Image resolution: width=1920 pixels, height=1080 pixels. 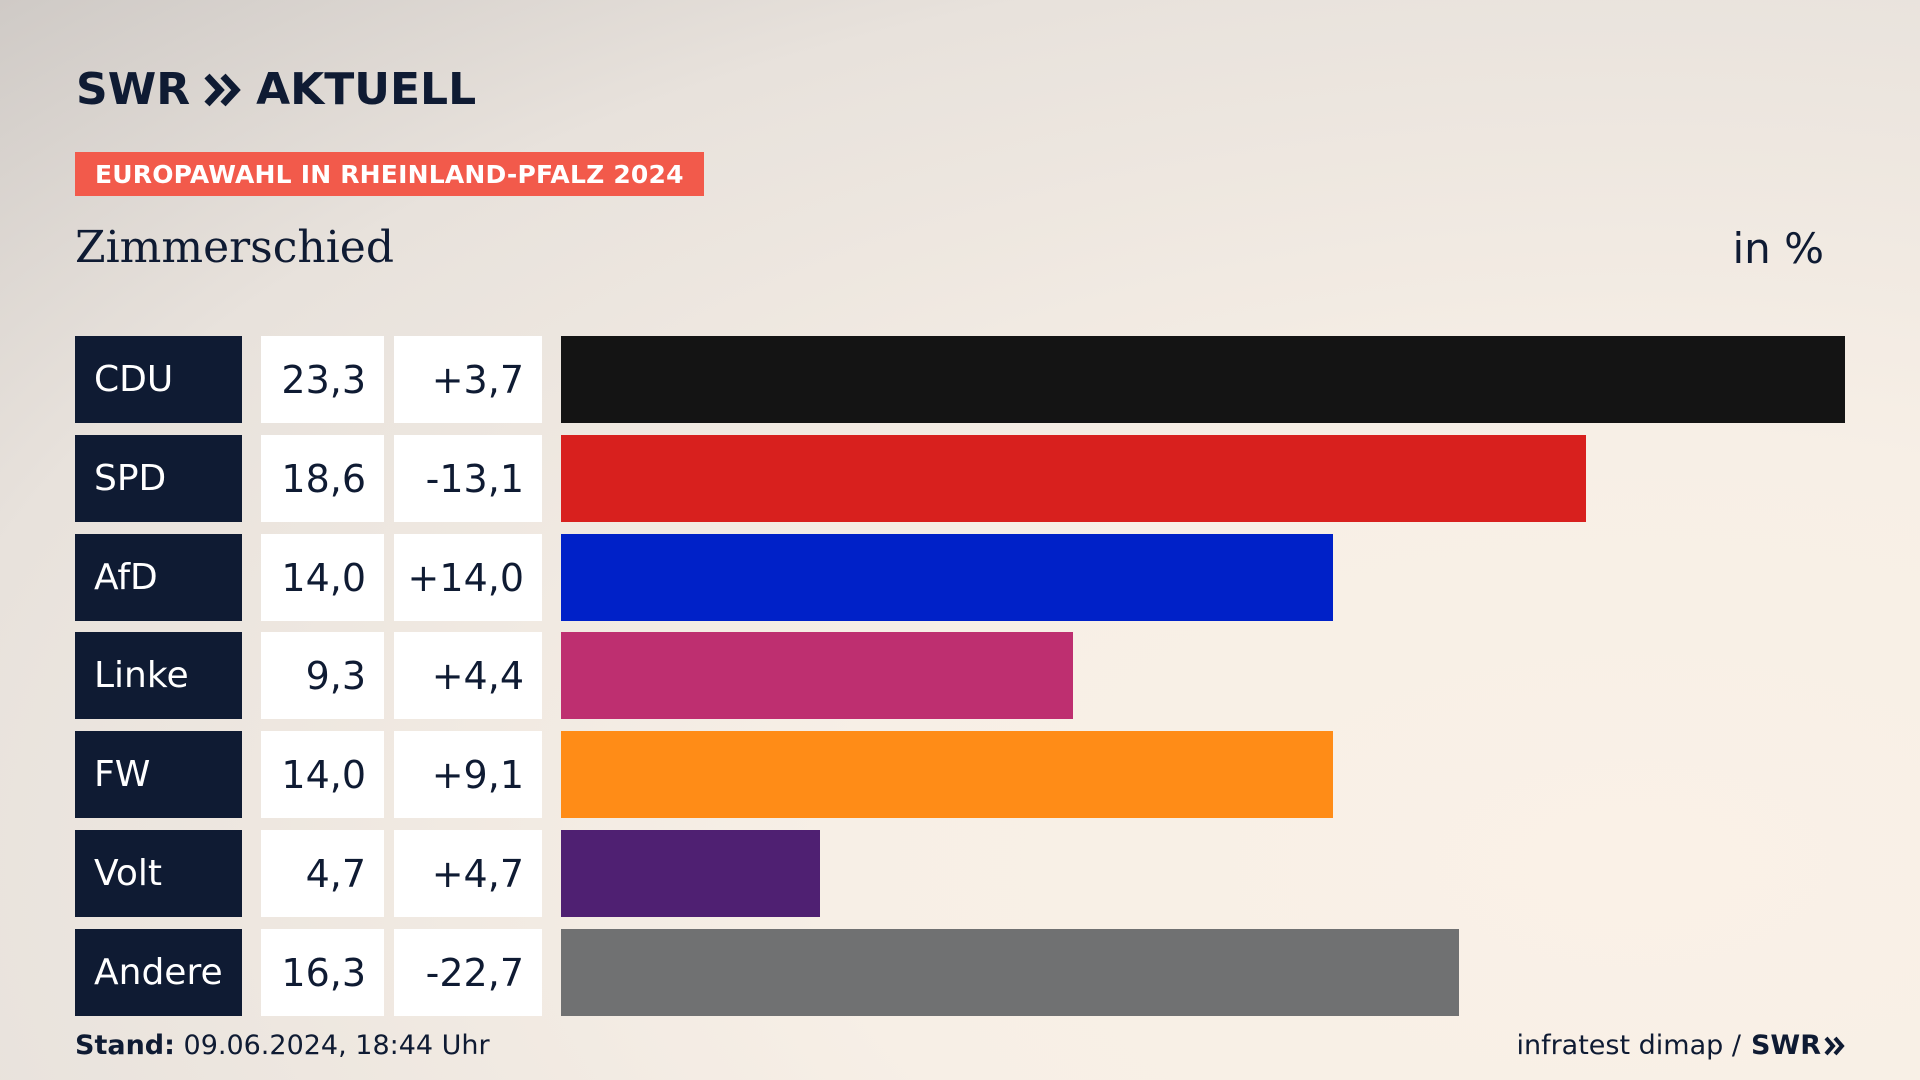 What do you see at coordinates (468, 379) in the screenshot?
I see `change-label: +3,7` at bounding box center [468, 379].